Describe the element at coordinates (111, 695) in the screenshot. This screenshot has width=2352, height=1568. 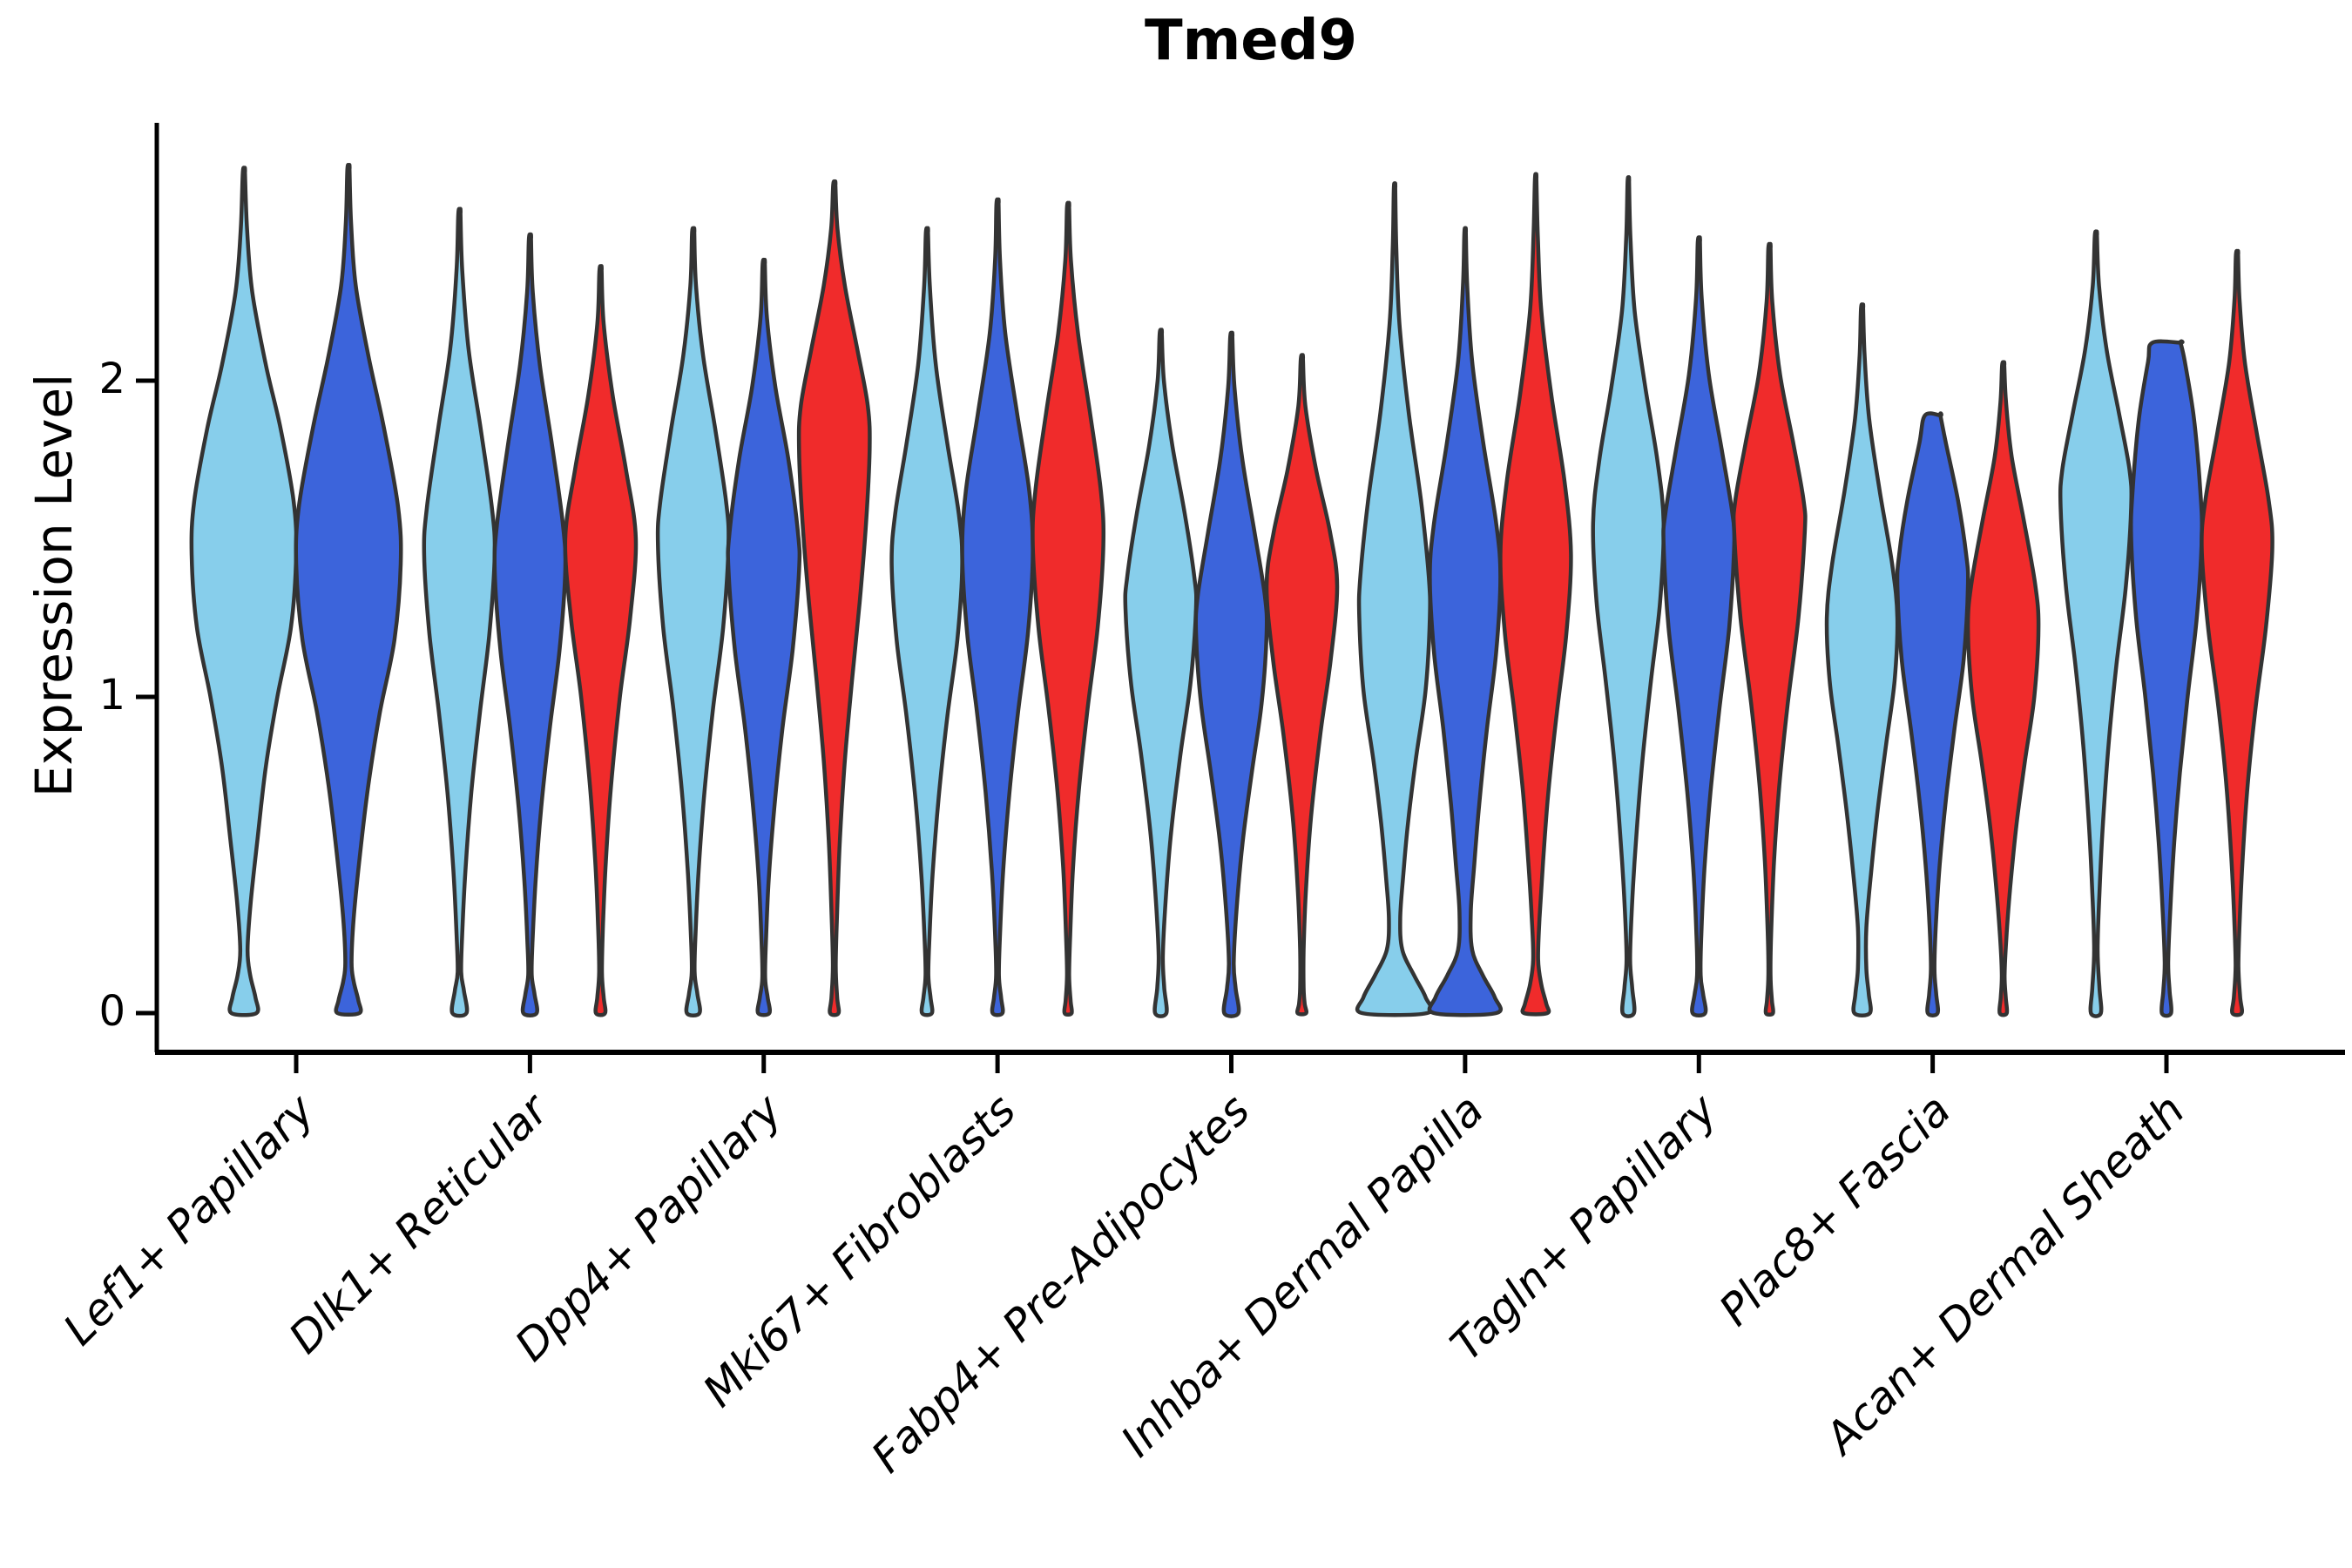
I see `y-tick-label: 1` at that location.